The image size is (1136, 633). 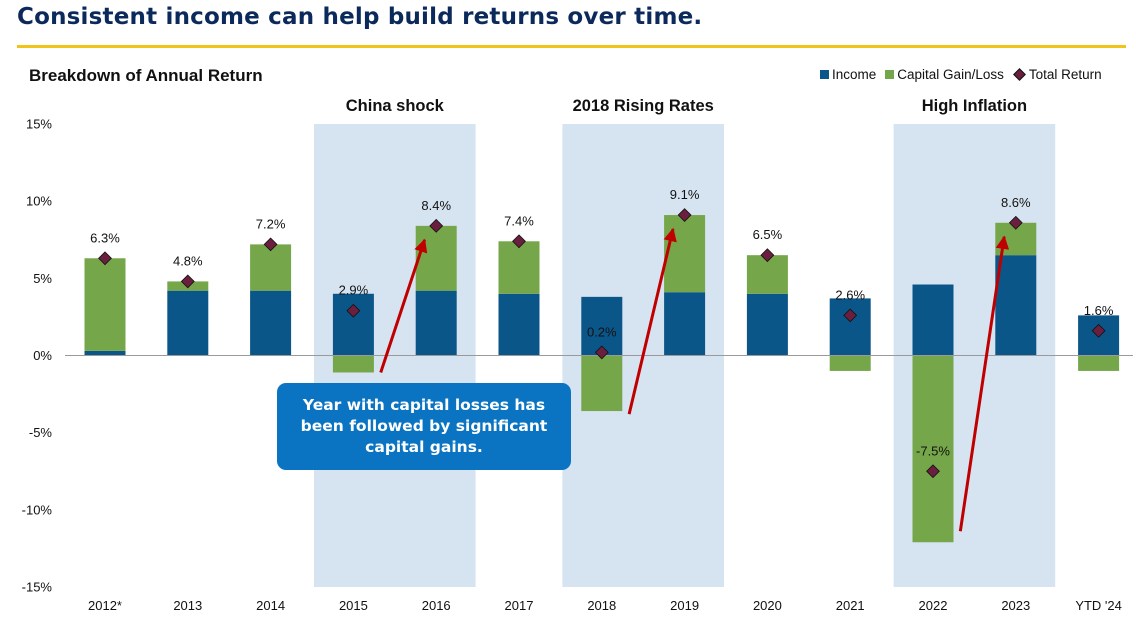 I want to click on x-tick-label: 2023, so click(x=1015, y=605).